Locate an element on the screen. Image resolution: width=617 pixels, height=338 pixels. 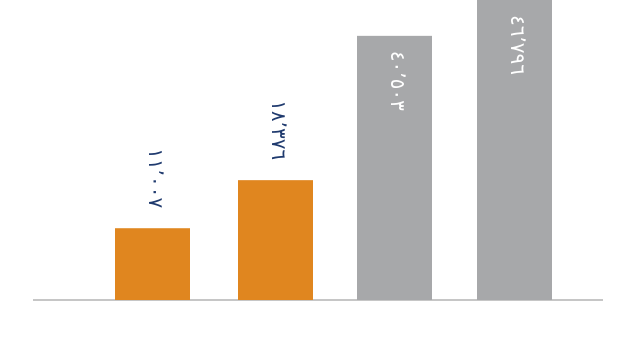
value-label: ٤٦٬٧٩٦ is located at coordinates (518, 45).